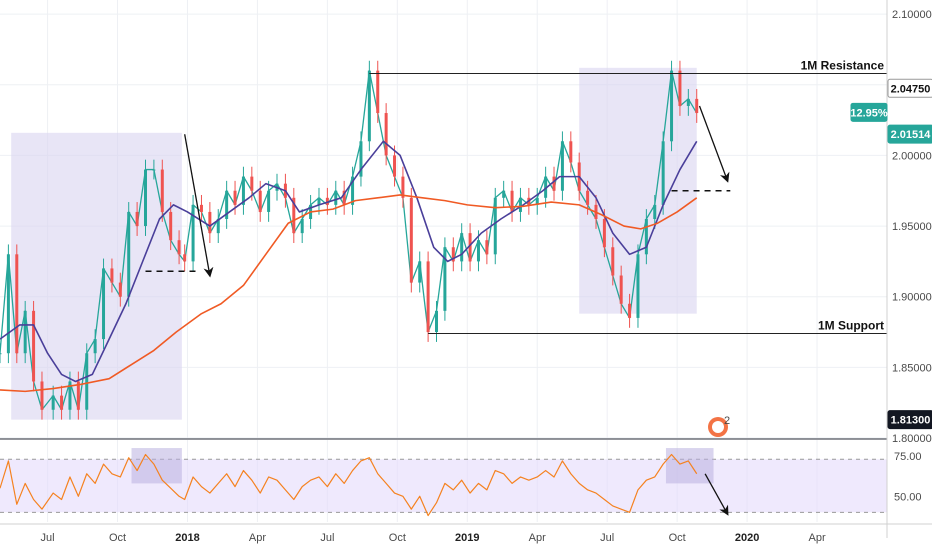 This screenshot has width=932, height=550. What do you see at coordinates (912, 227) in the screenshot?
I see `price-tick-label-3: 1.95000` at bounding box center [912, 227].